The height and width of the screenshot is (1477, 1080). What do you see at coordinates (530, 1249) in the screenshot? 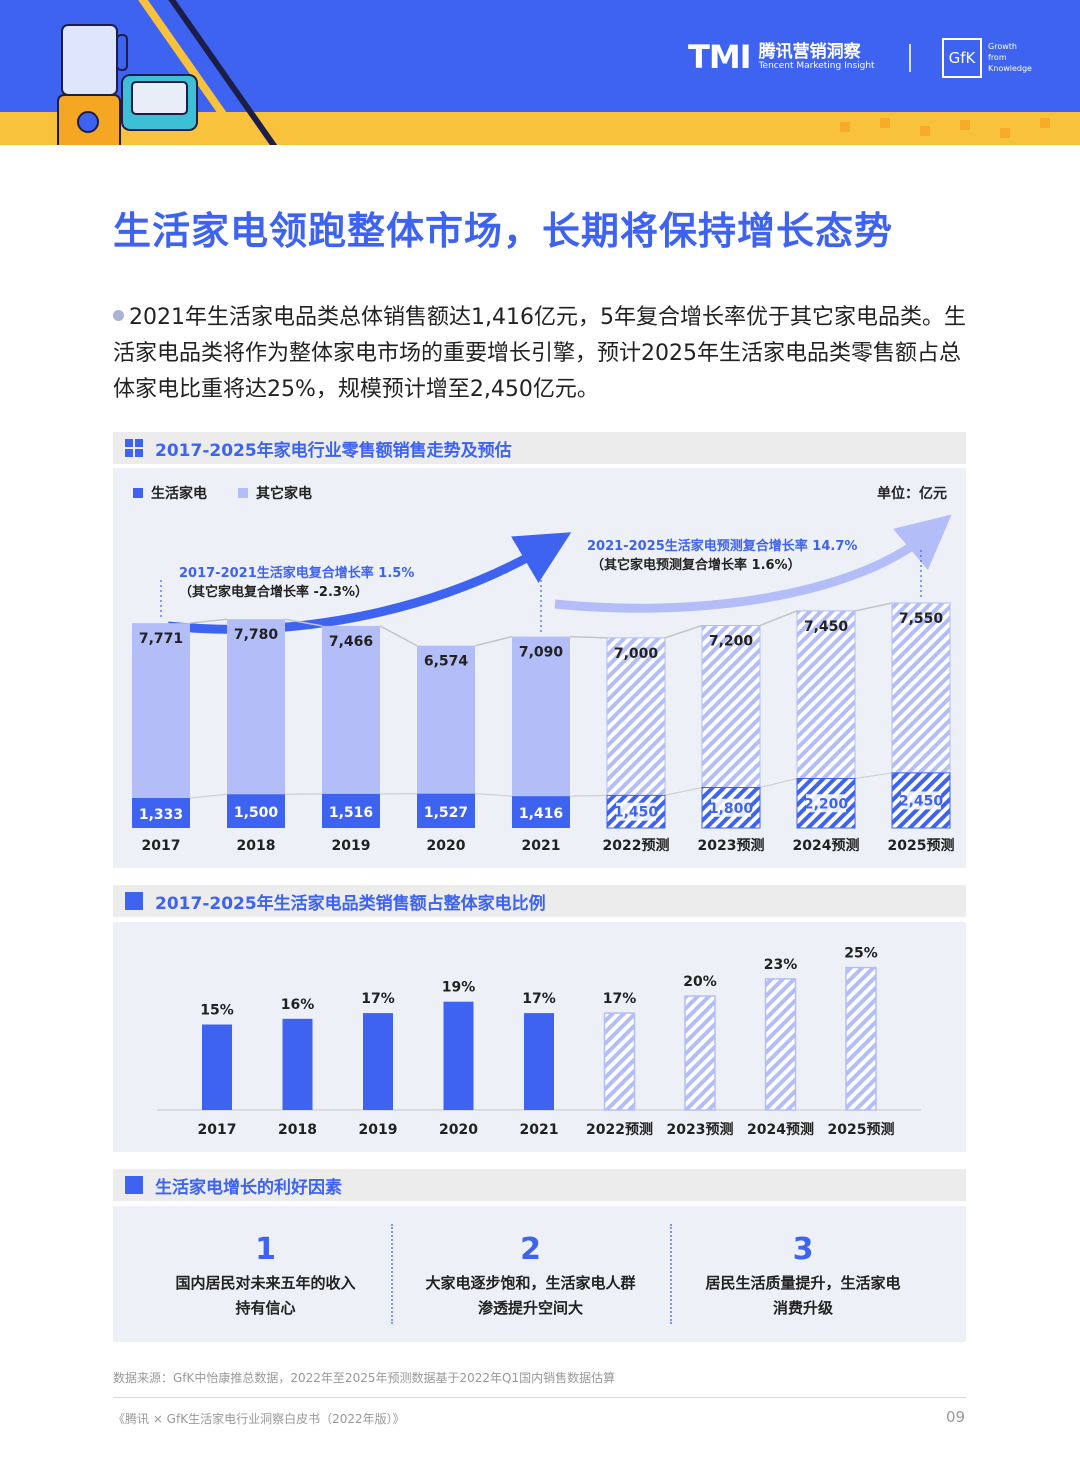
I see `factor-number: 2` at bounding box center [530, 1249].